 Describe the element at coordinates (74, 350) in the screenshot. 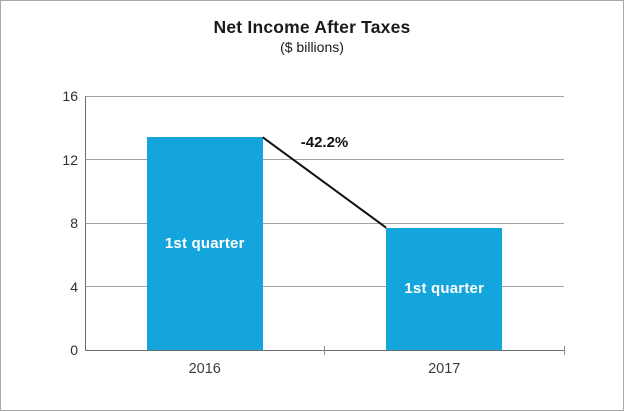

I see `y-tick-label: 0` at that location.